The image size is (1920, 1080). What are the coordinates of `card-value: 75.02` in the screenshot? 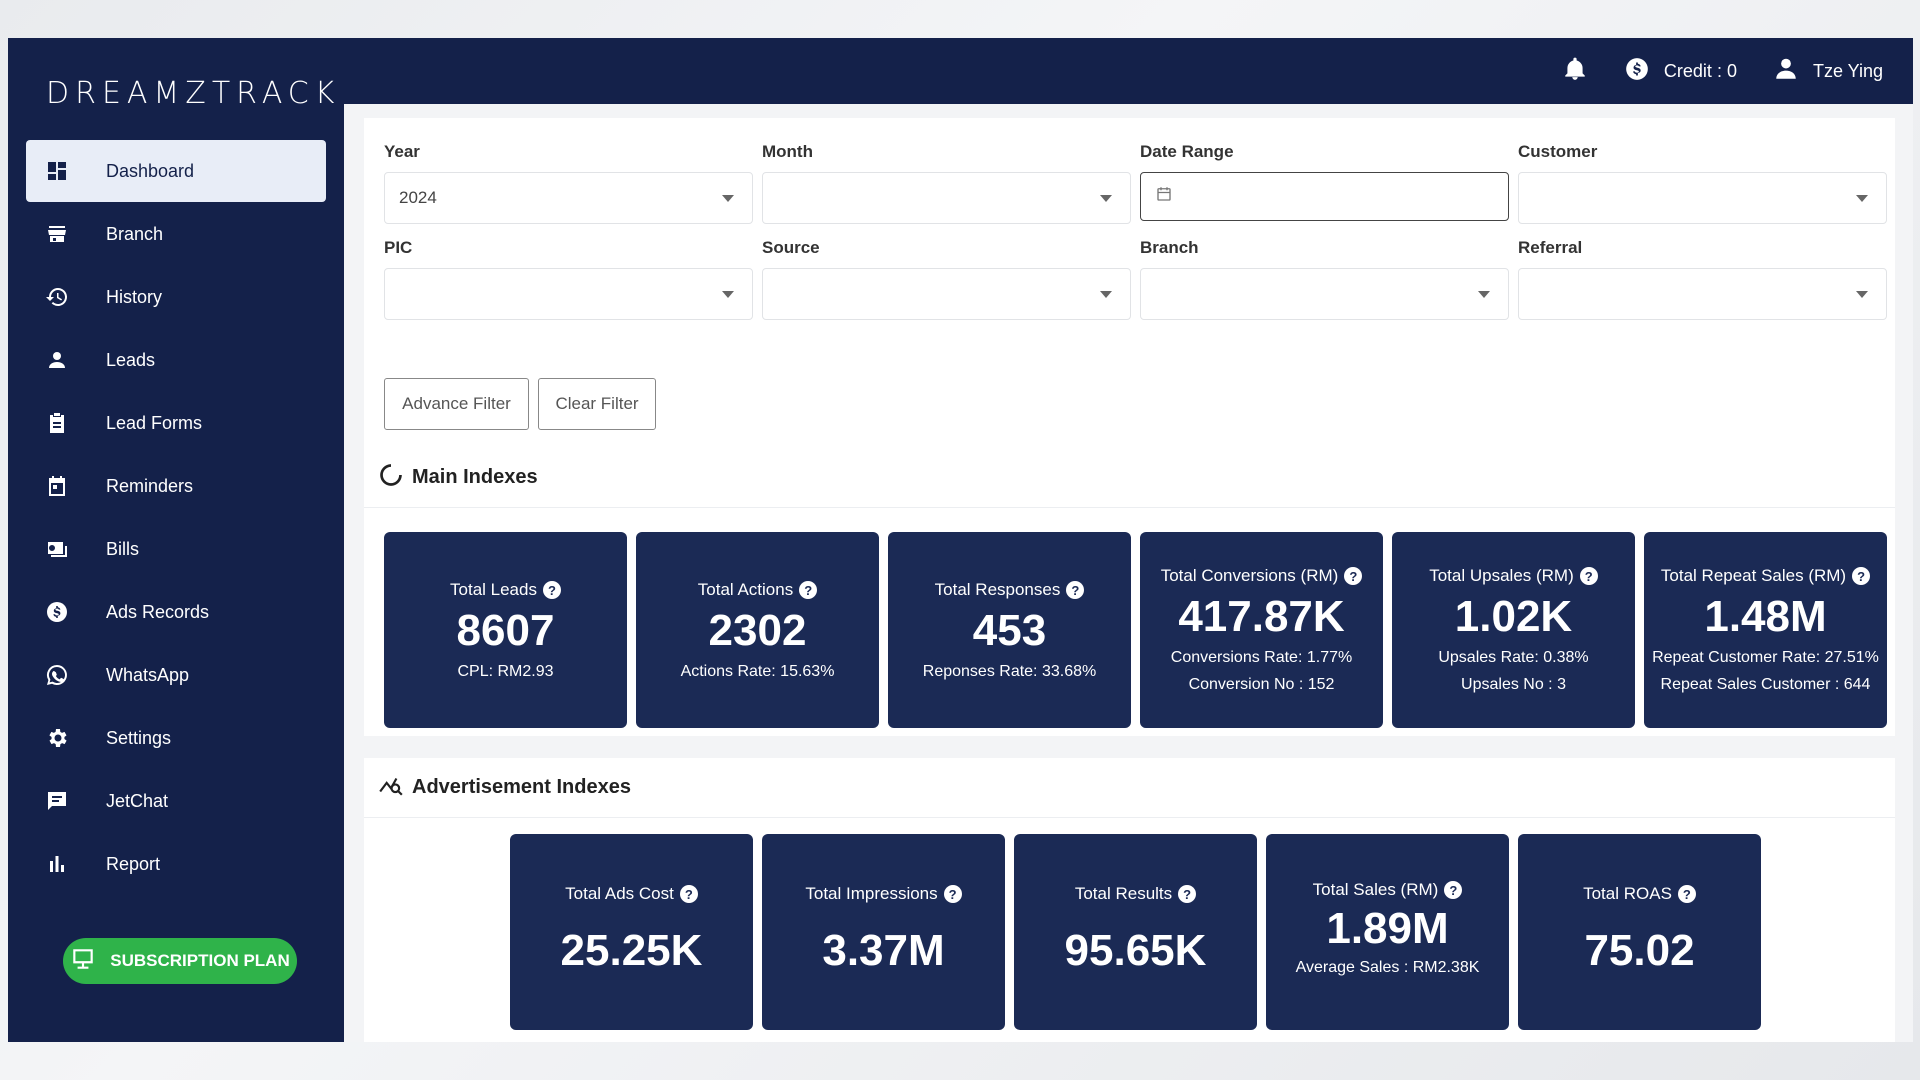 It's located at (1639, 950).